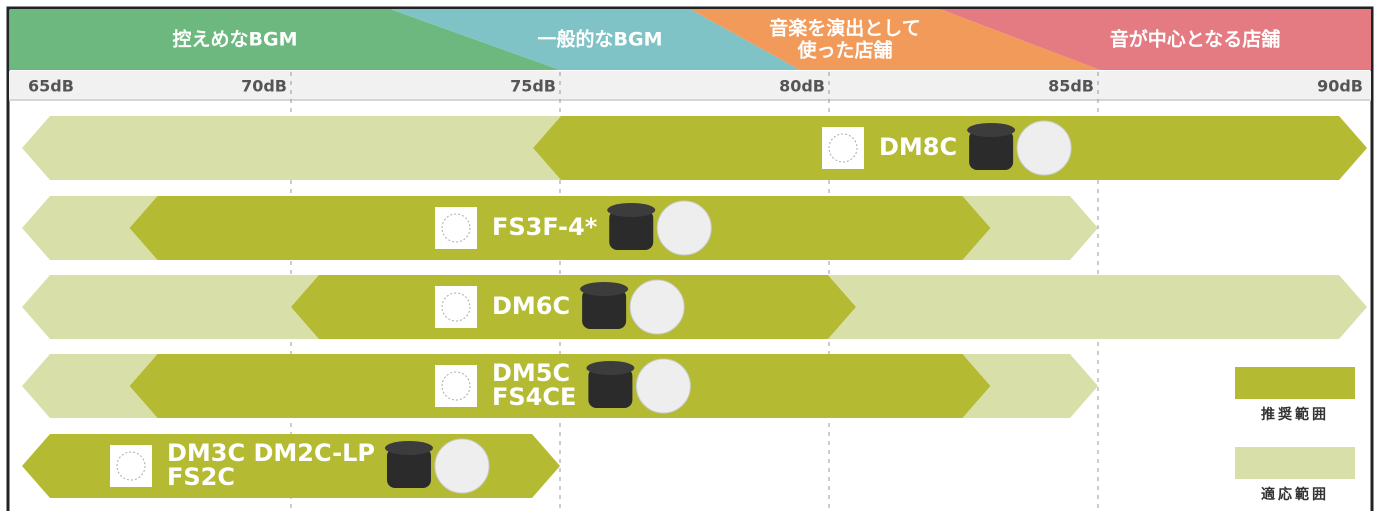  What do you see at coordinates (264, 86) in the screenshot?
I see `x-tick-label: 70dB` at bounding box center [264, 86].